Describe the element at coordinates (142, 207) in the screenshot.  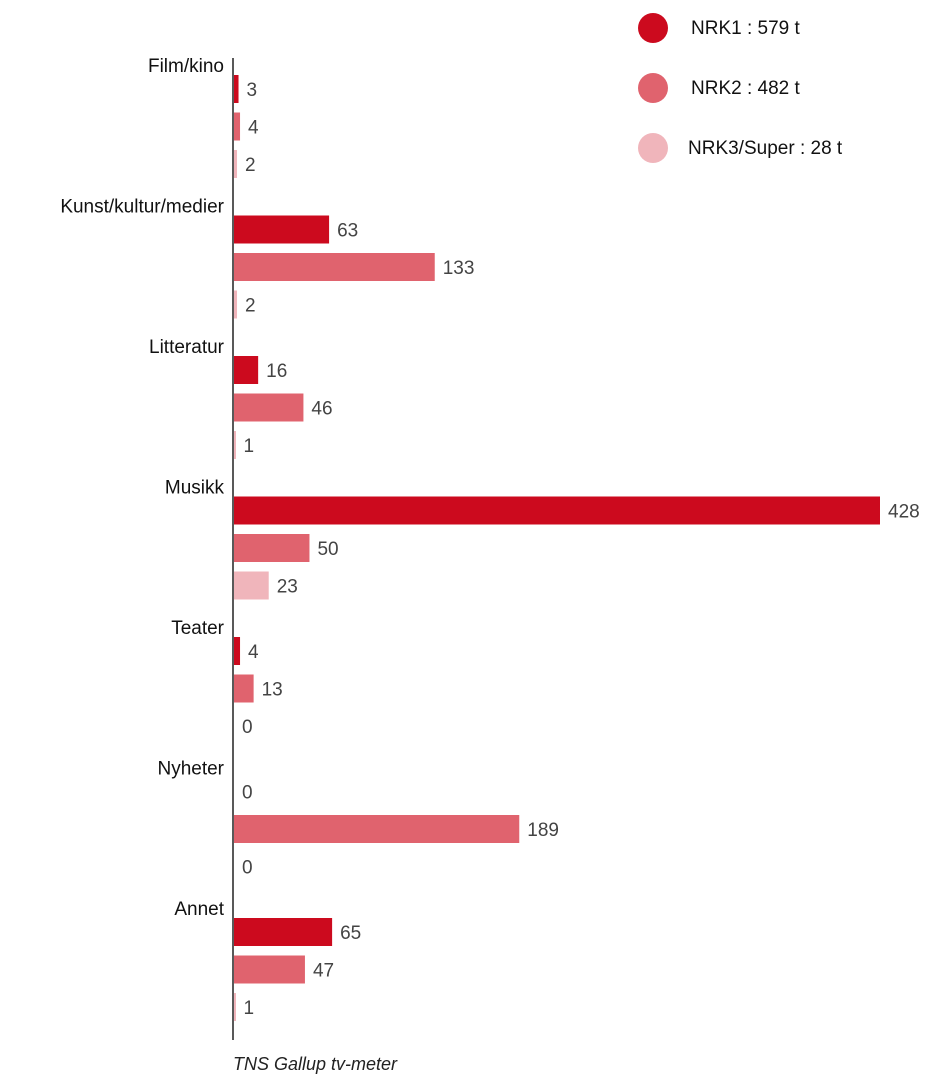
I see `category-label: Kunst/kultur/medier` at that location.